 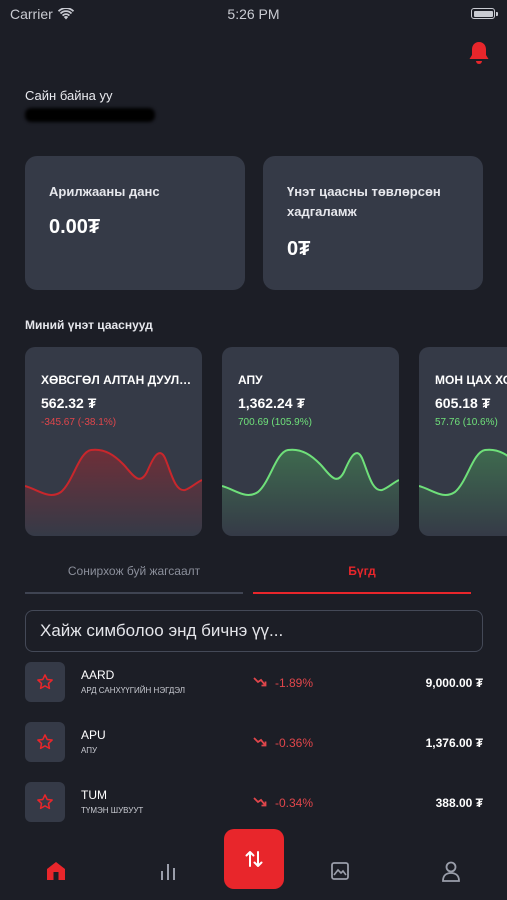 I want to click on search-input, so click(x=254, y=631).